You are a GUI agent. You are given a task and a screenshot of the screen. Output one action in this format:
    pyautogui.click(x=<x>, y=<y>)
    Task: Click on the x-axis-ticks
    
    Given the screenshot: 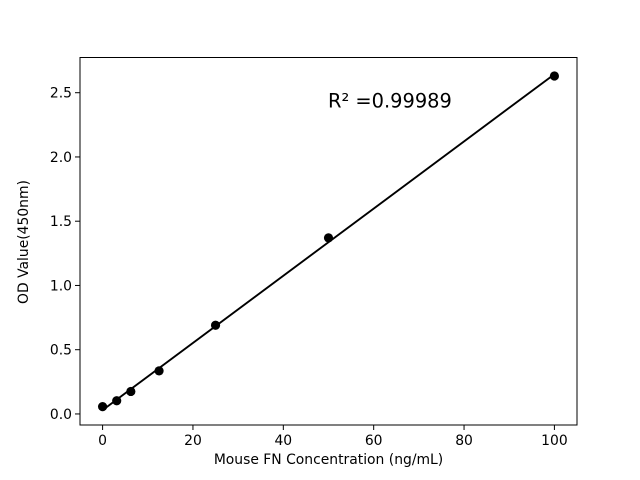 What is the action you would take?
    pyautogui.click(x=328, y=427)
    